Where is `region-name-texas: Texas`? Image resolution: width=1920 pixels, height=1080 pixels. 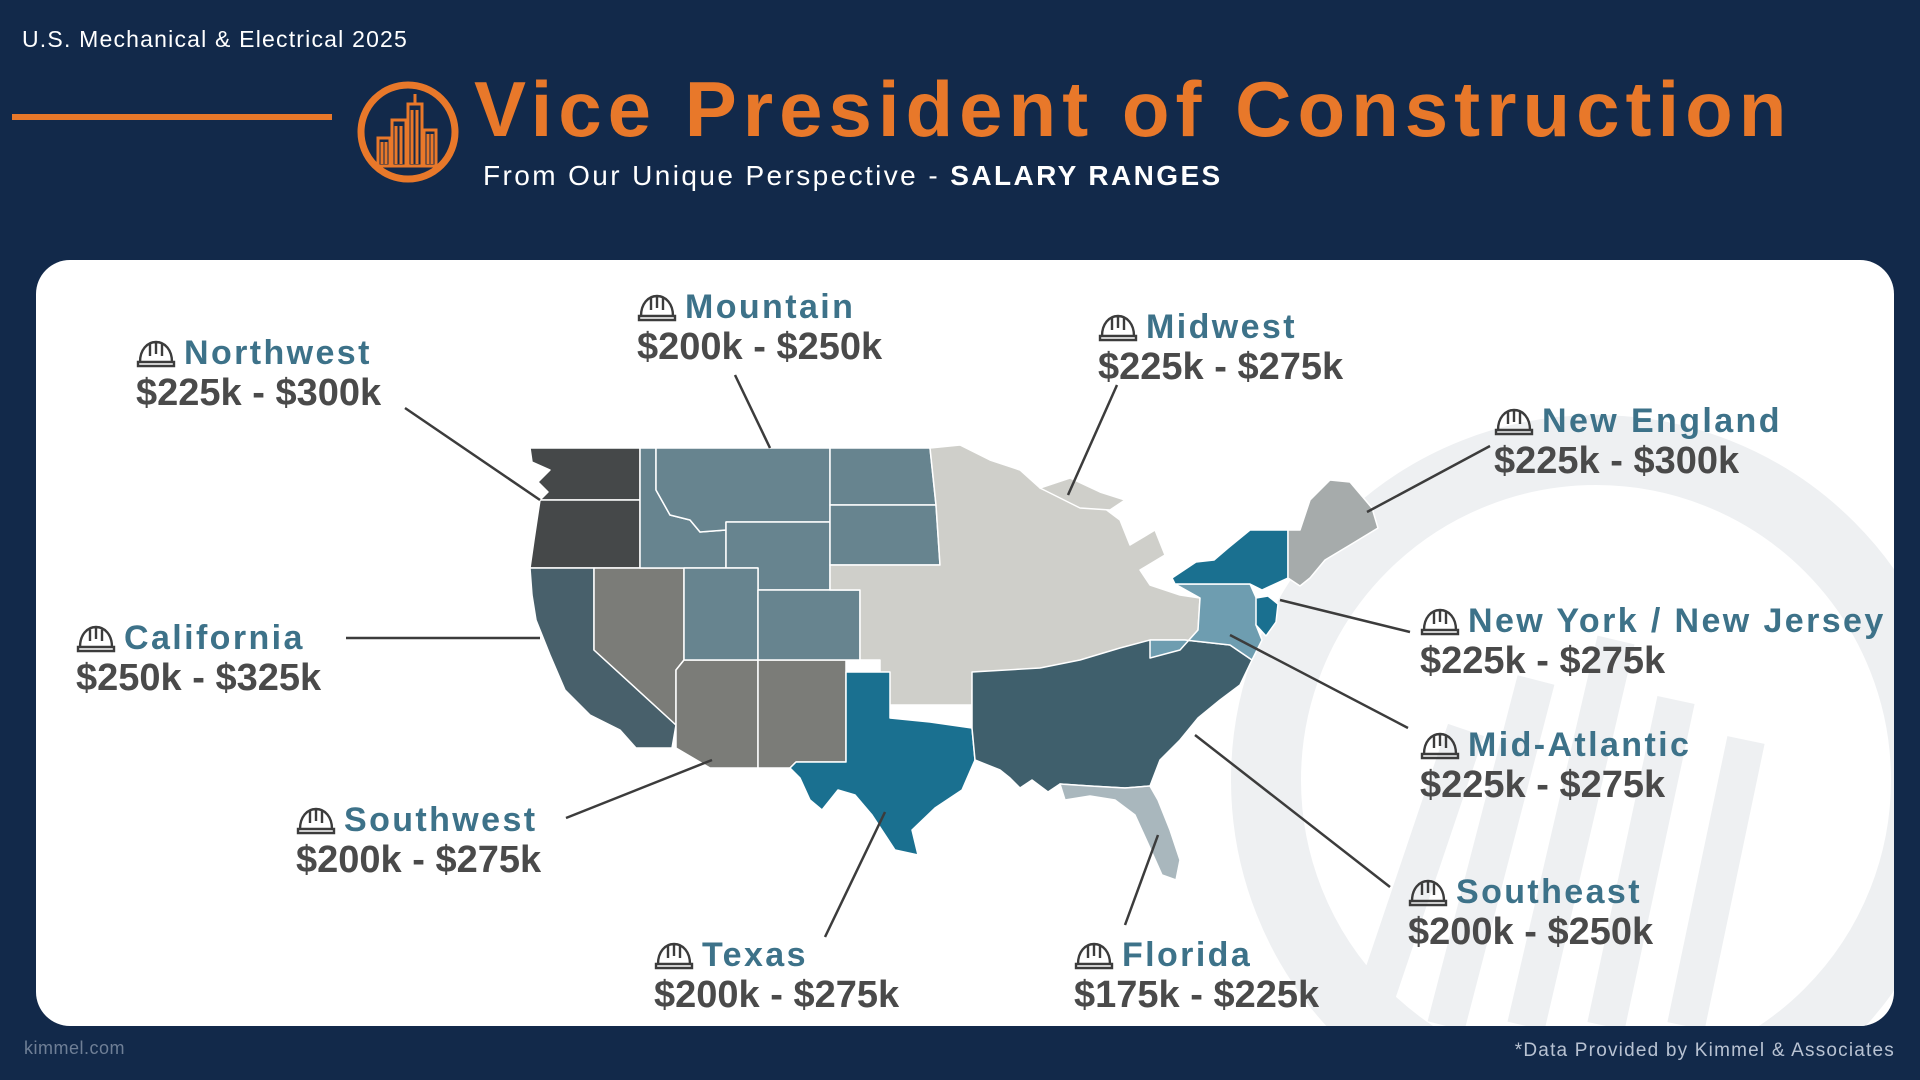
region-name-texas: Texas is located at coordinates (755, 955).